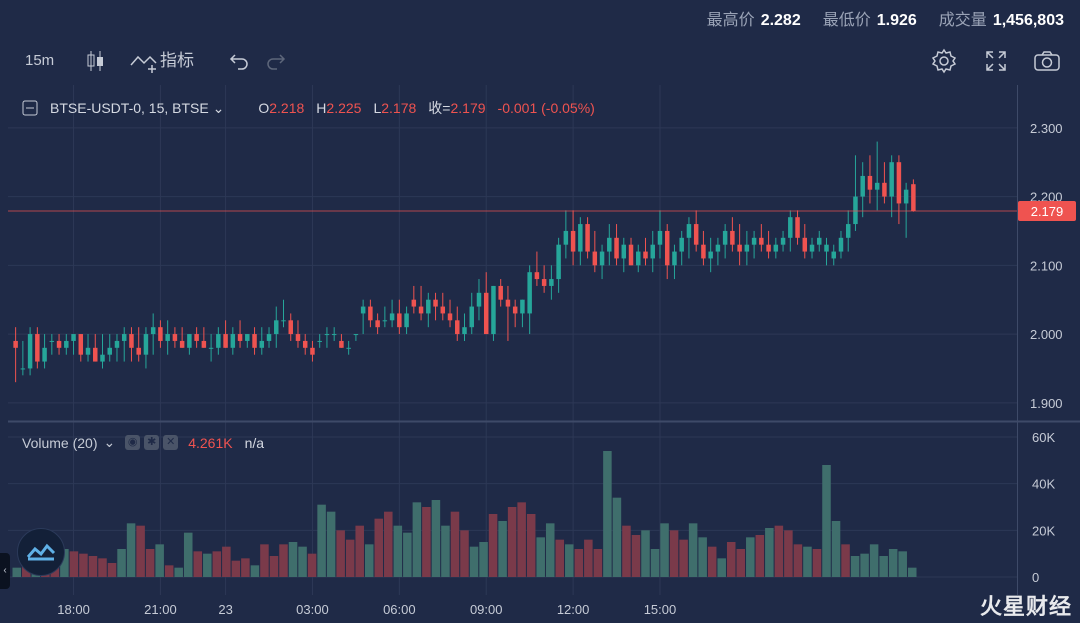  I want to click on close-icon: ✕, so click(171, 442).